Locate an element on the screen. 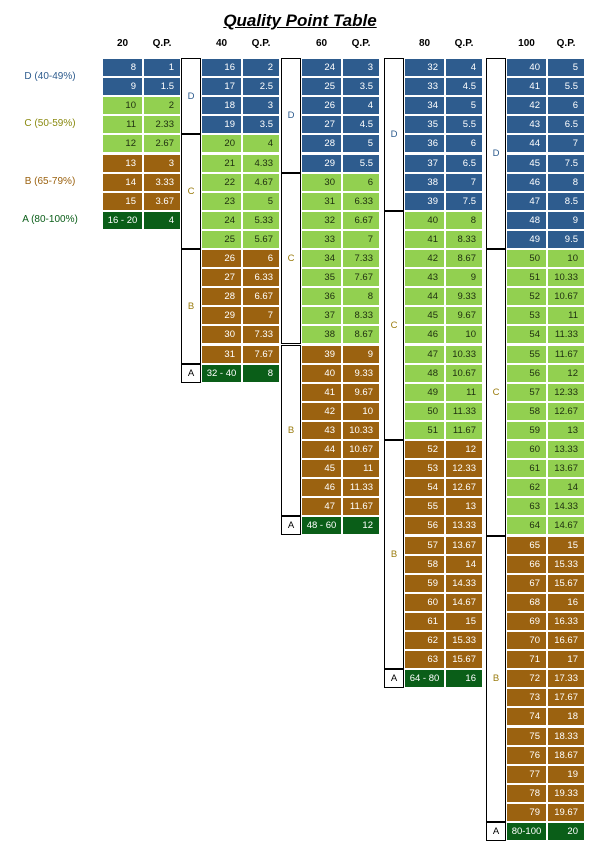 This screenshot has width=600, height=862. mark-cell: 38 is located at coordinates (424, 182).